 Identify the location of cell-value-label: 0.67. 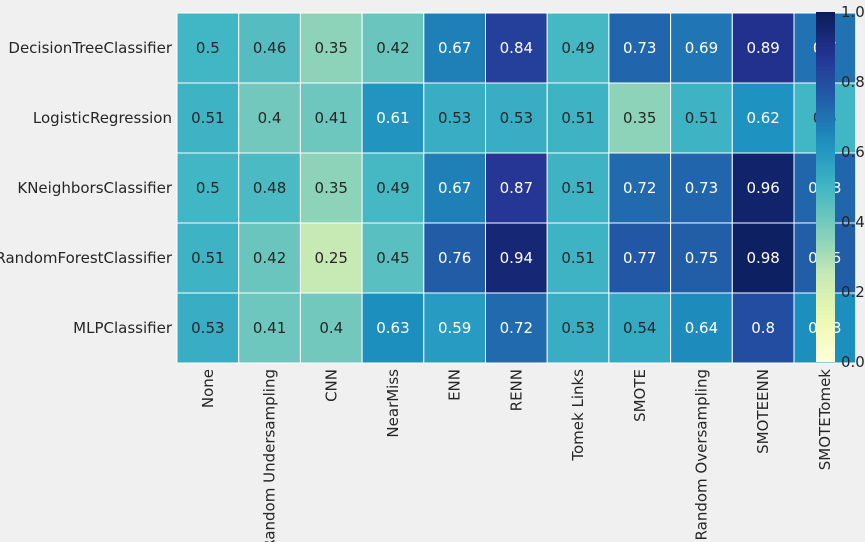
(454, 188).